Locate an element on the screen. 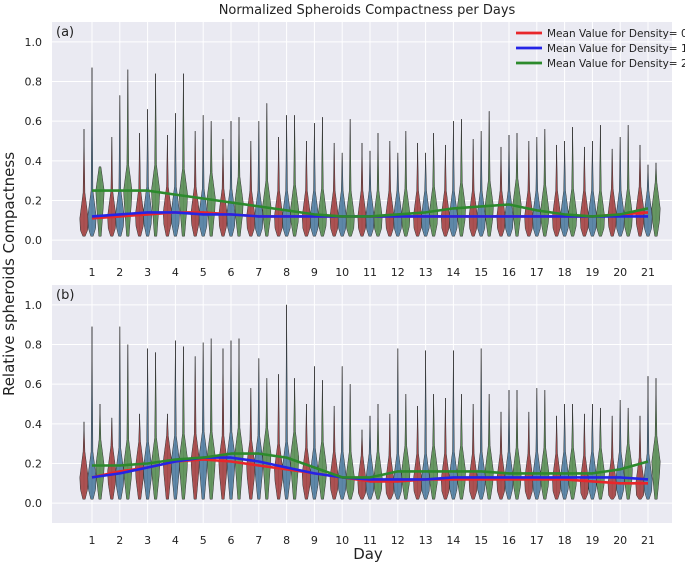 The height and width of the screenshot is (566, 685). x-tick-label: 21 is located at coordinates (648, 540).